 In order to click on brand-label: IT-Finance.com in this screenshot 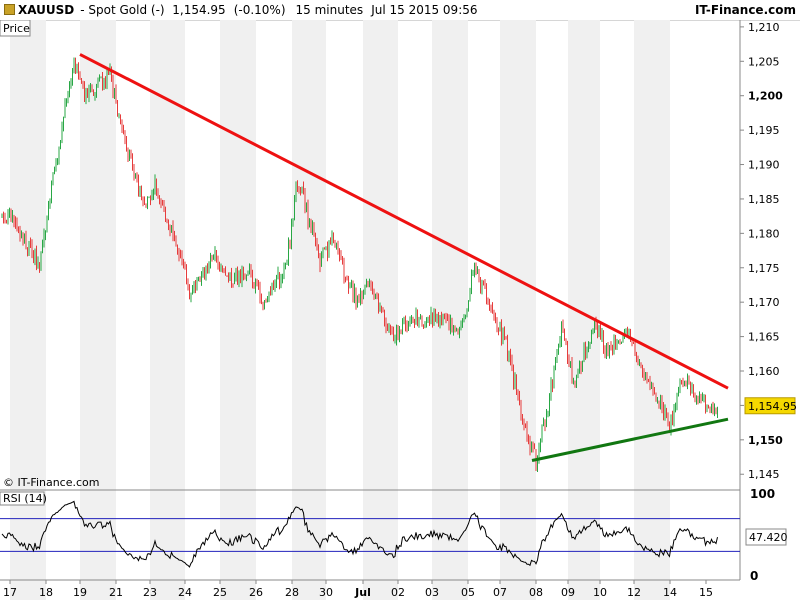, I will do `click(745, 10)`.